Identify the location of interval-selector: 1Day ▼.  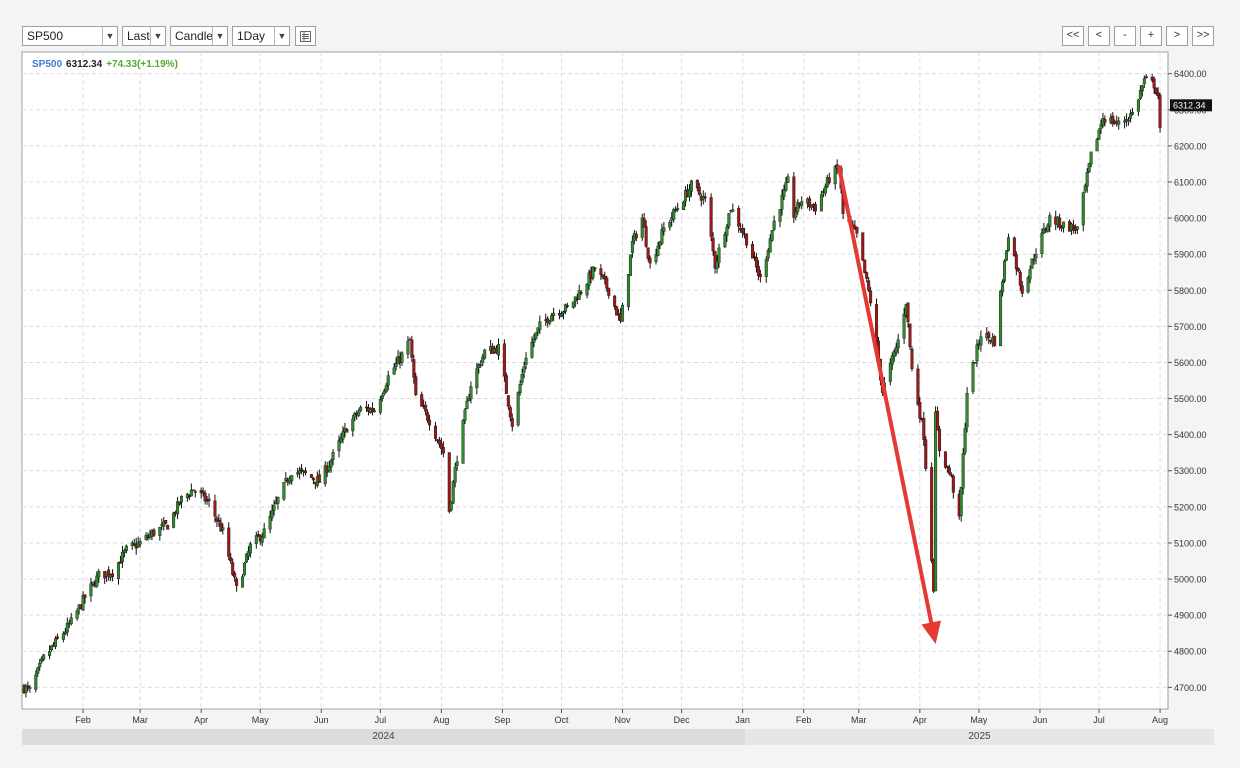
(261, 36).